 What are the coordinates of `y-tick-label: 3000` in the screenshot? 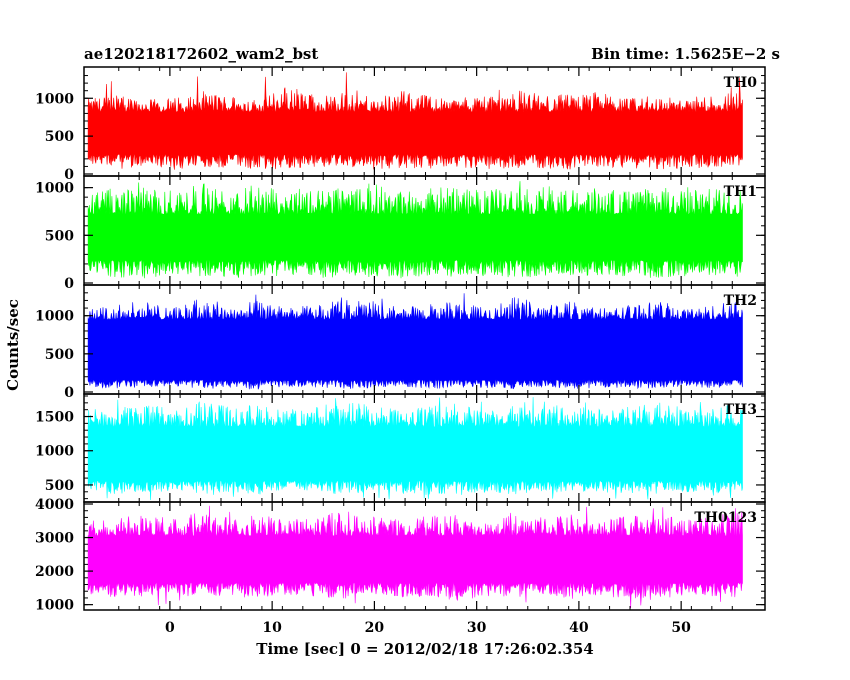 It's located at (54, 539).